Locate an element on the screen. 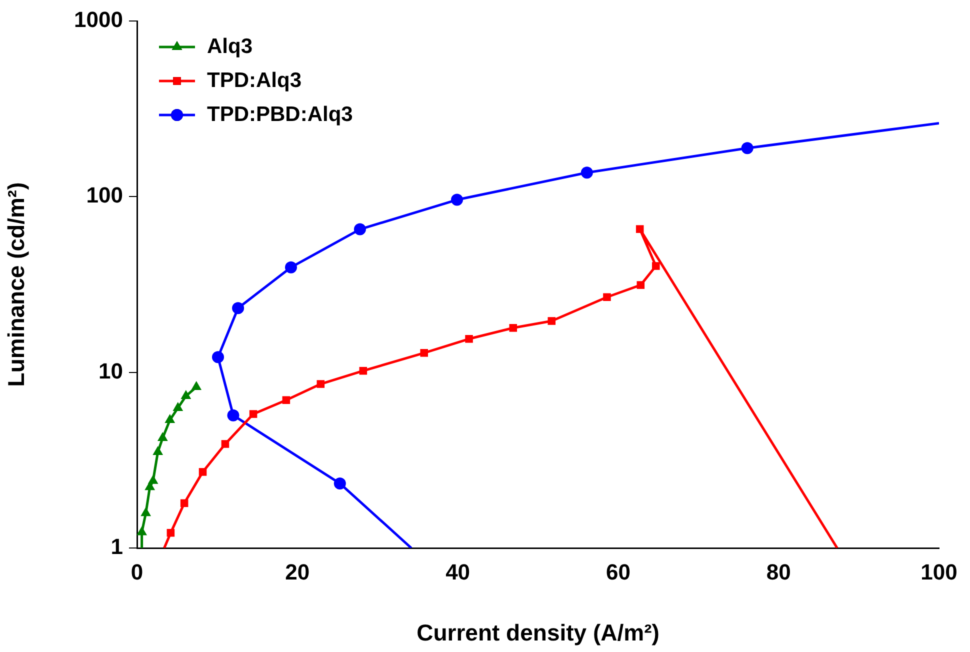 The image size is (970, 652). legend-label: TPD:PBD:Alq3 is located at coordinates (280, 114).